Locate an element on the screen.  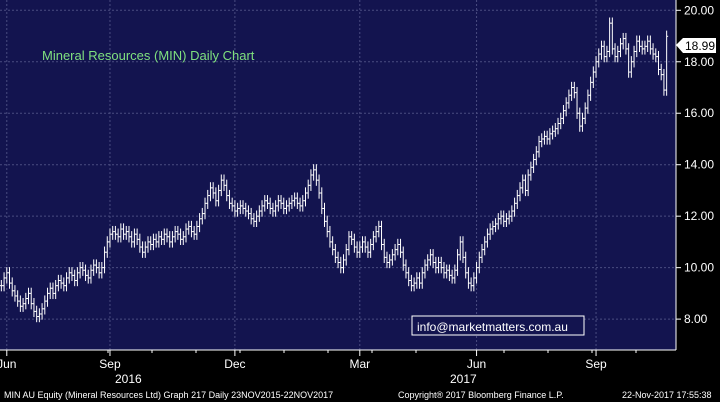
footer-copyright: Copyright® 2017 Bloomberg Finance L.P. is located at coordinates (481, 395).